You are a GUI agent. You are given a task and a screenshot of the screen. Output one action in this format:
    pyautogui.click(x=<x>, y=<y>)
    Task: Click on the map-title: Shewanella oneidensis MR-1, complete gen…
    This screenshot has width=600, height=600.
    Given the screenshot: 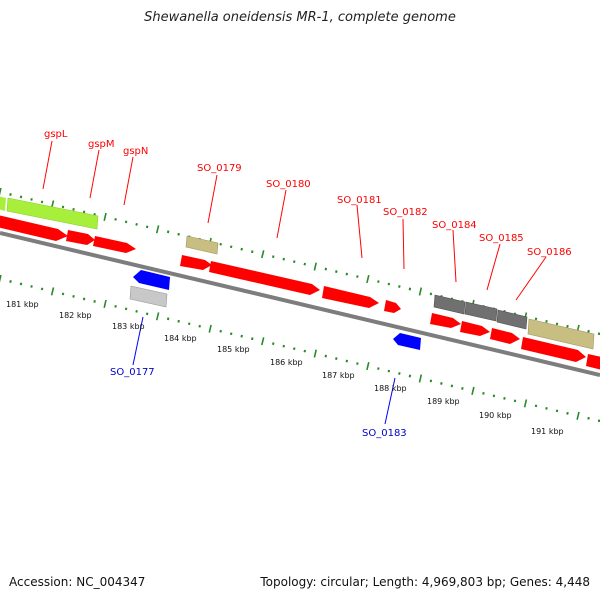 What is the action you would take?
    pyautogui.click(x=300, y=17)
    